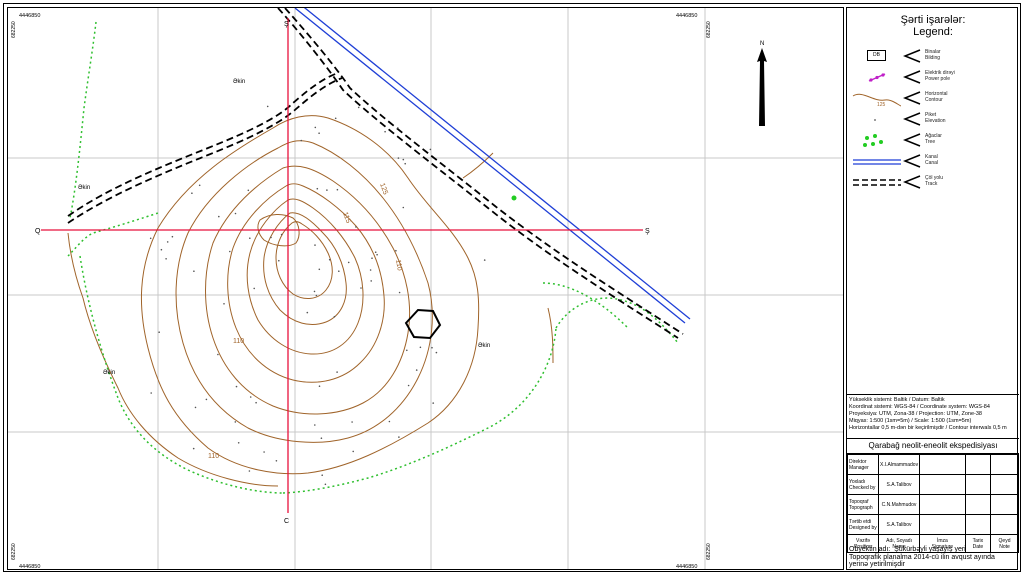  I want to click on legend-item-tree: Ağaclar Tree, so click(933, 141).